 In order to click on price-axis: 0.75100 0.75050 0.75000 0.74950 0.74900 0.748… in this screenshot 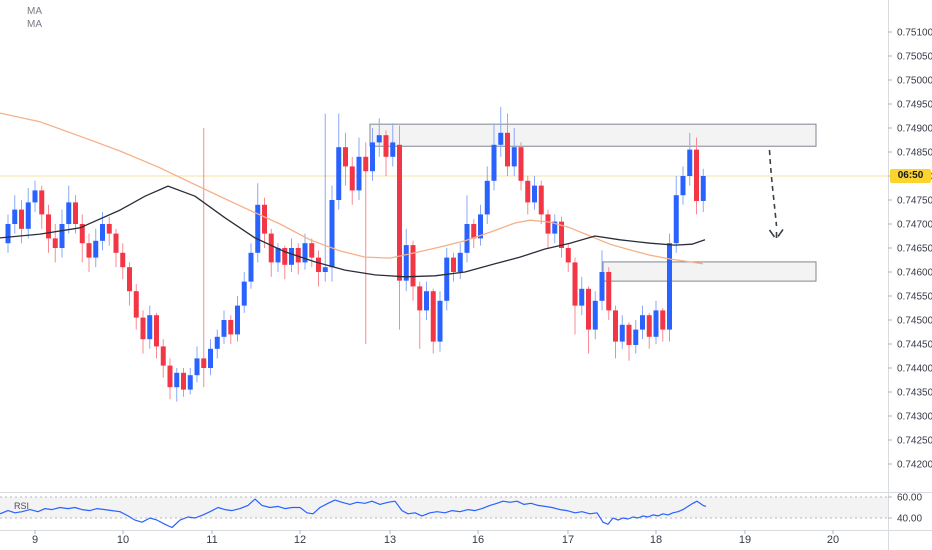, I will do `click(910, 276)`.